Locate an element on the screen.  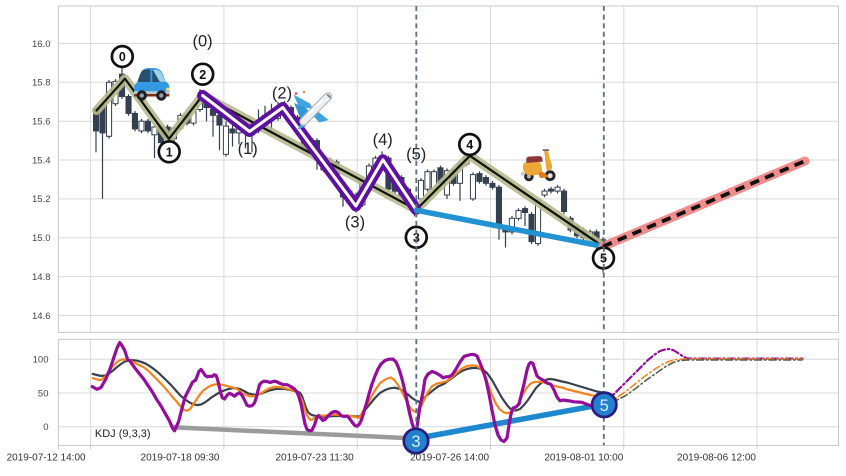
svg-text: 15.4 is located at coordinates (41, 160).